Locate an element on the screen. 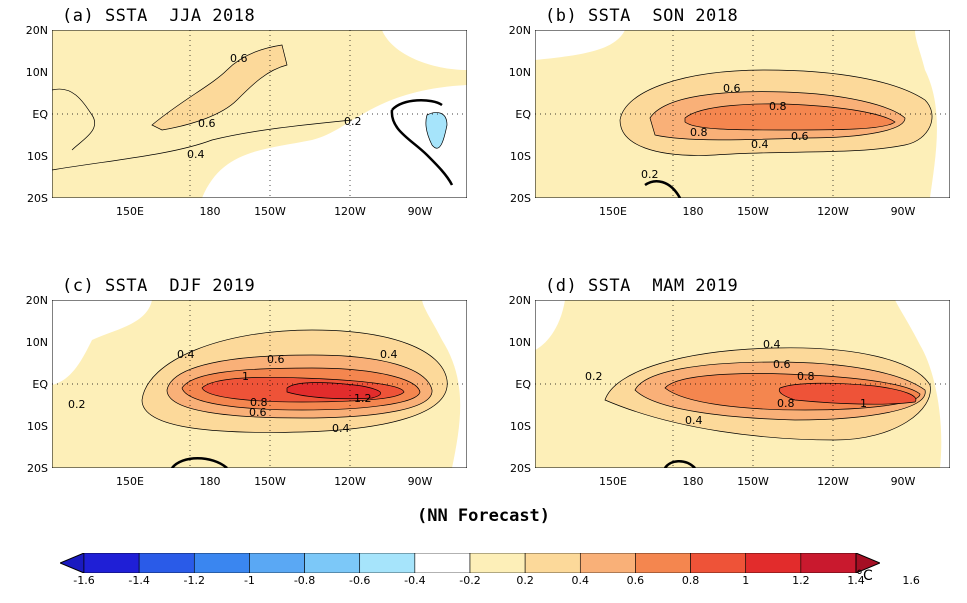 The width and height of the screenshot is (967, 603). figure-caption: (NN Forecast) is located at coordinates (483, 516).